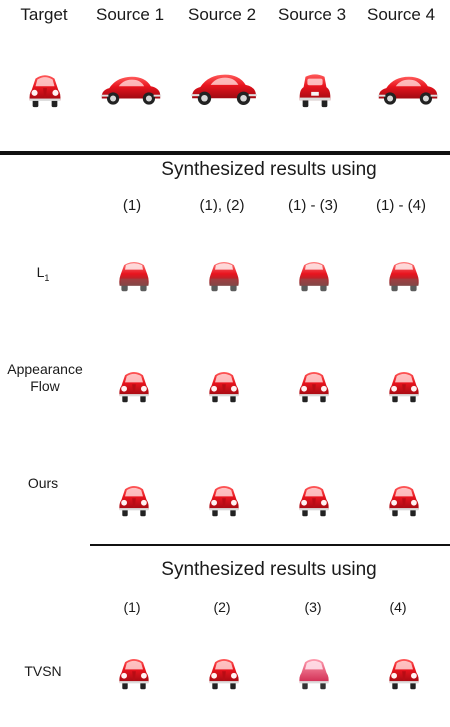  What do you see at coordinates (134, 500) in the screenshot?
I see `ours-result-1-car-icon` at bounding box center [134, 500].